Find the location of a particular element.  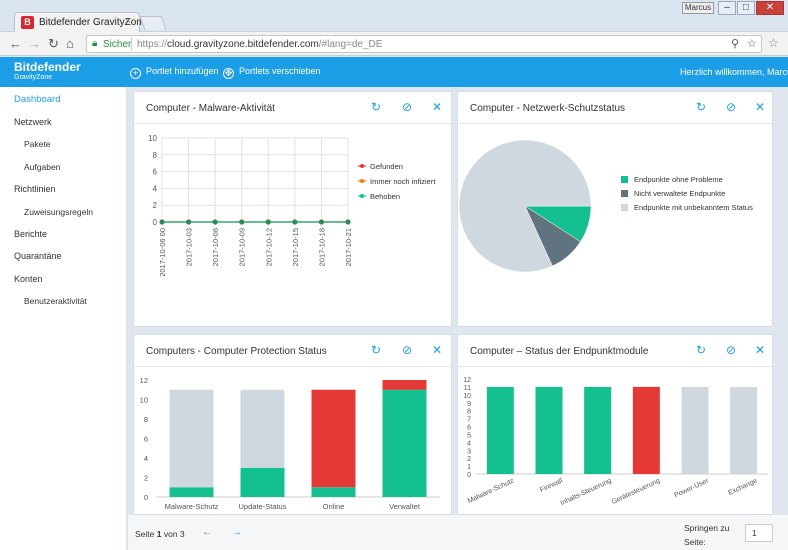

sidebar-item-zuweisungsregeln: Zuweisungsregeln is located at coordinates (58, 212).